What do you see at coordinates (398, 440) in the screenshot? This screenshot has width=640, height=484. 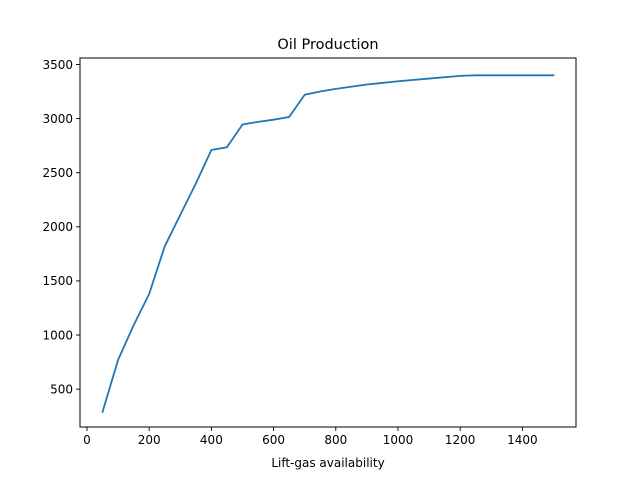 I see `x-tick-label: 1000` at bounding box center [398, 440].